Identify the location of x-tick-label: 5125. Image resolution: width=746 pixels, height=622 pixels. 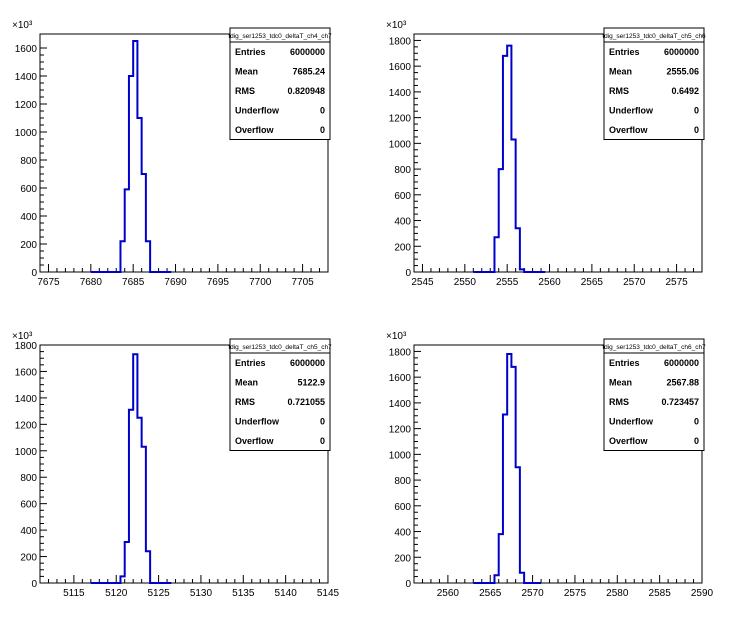
(158, 593).